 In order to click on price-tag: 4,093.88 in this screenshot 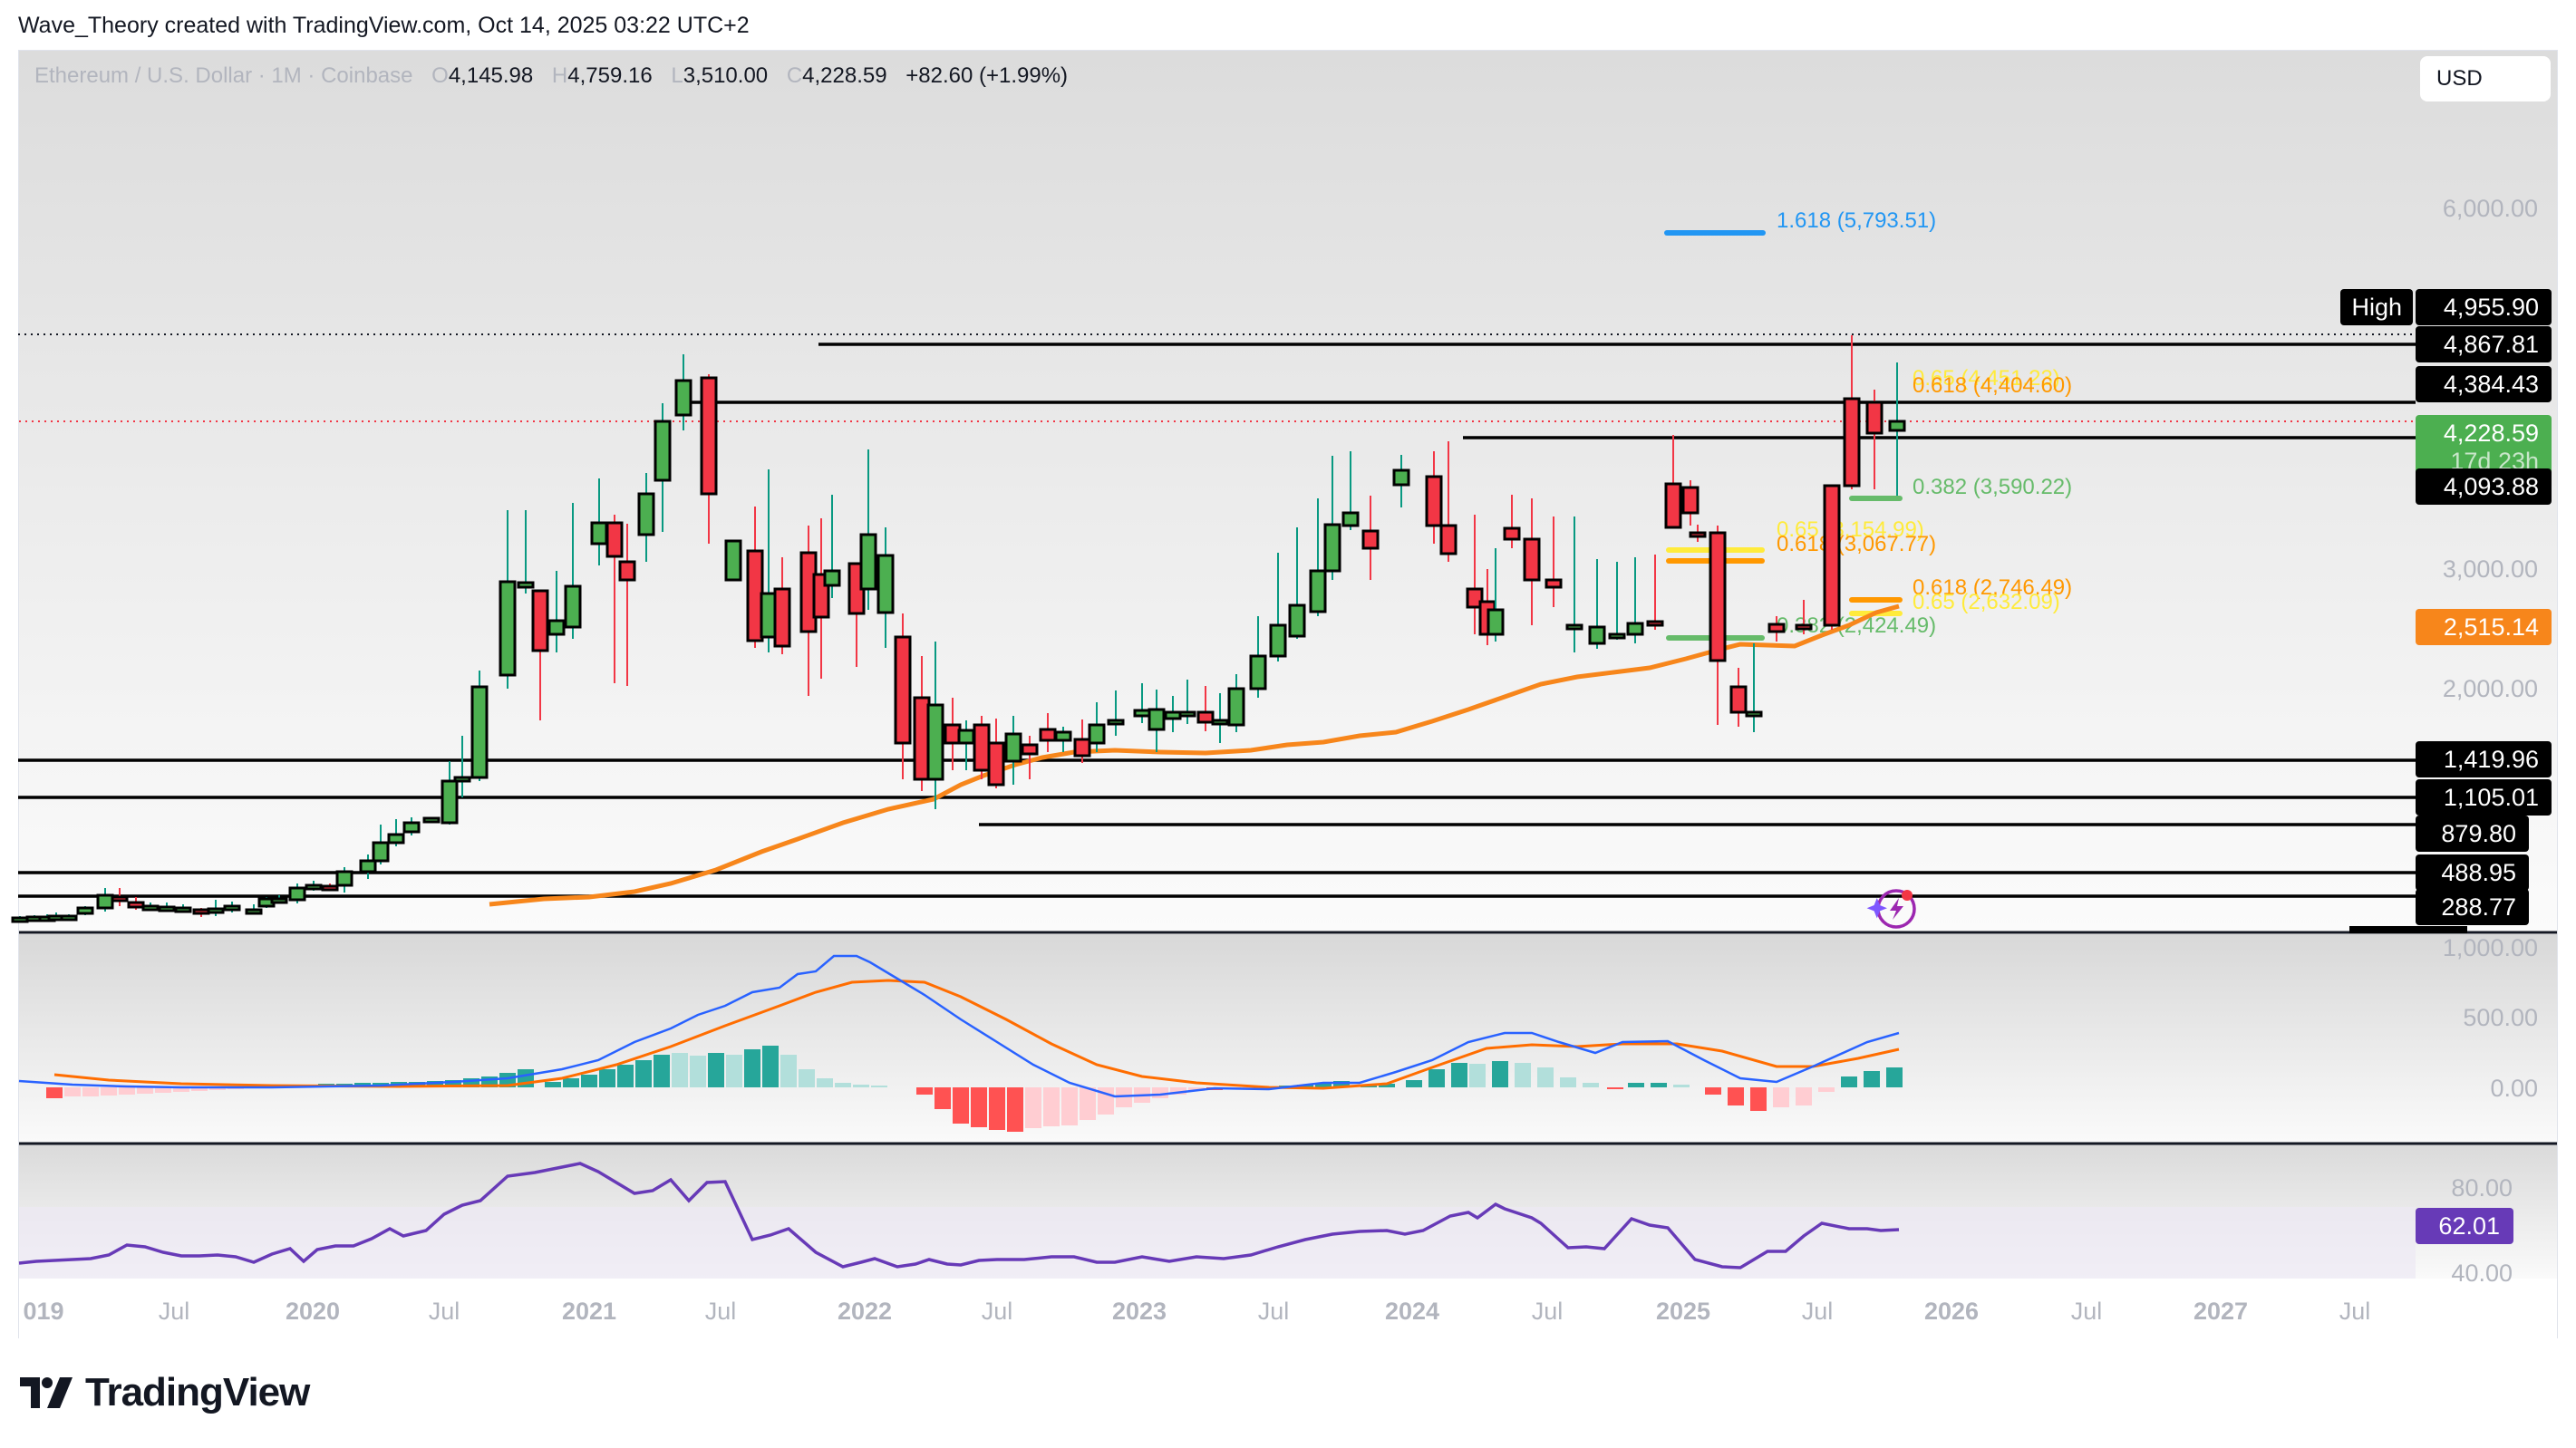, I will do `click(2484, 486)`.